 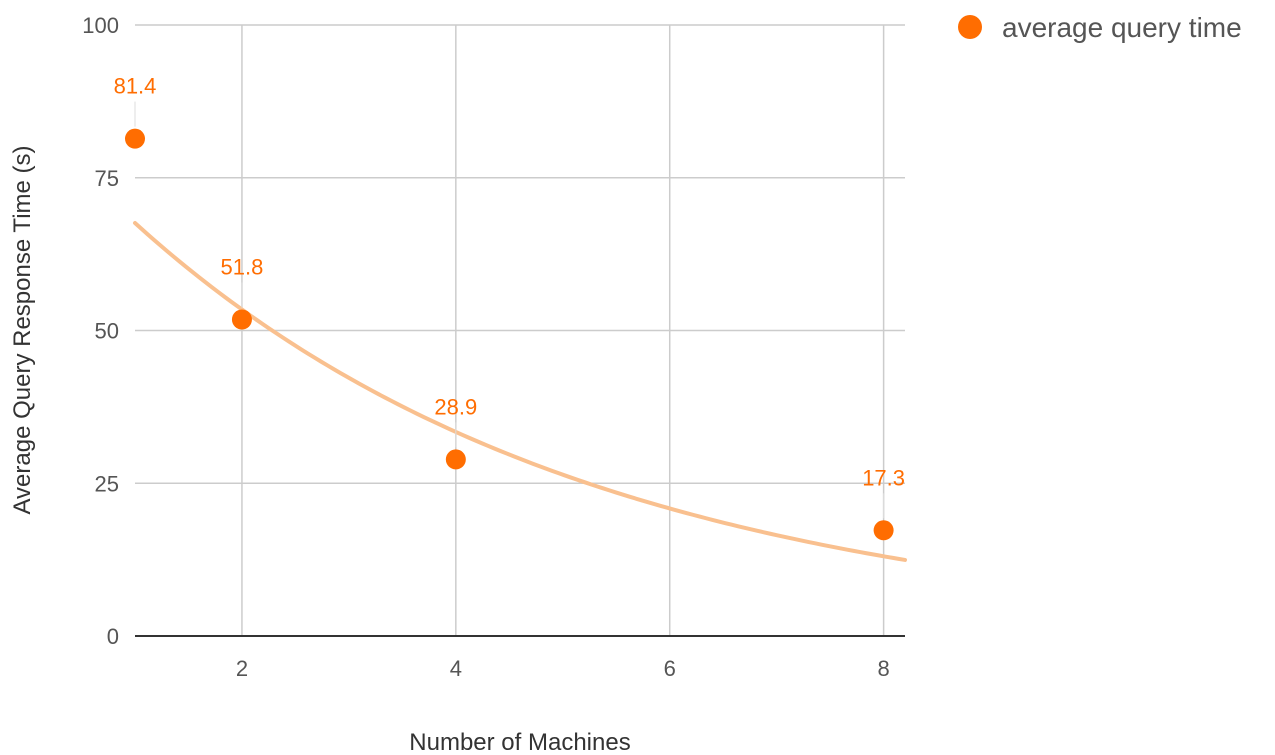 I want to click on x-tick-label: 4, so click(x=456, y=668).